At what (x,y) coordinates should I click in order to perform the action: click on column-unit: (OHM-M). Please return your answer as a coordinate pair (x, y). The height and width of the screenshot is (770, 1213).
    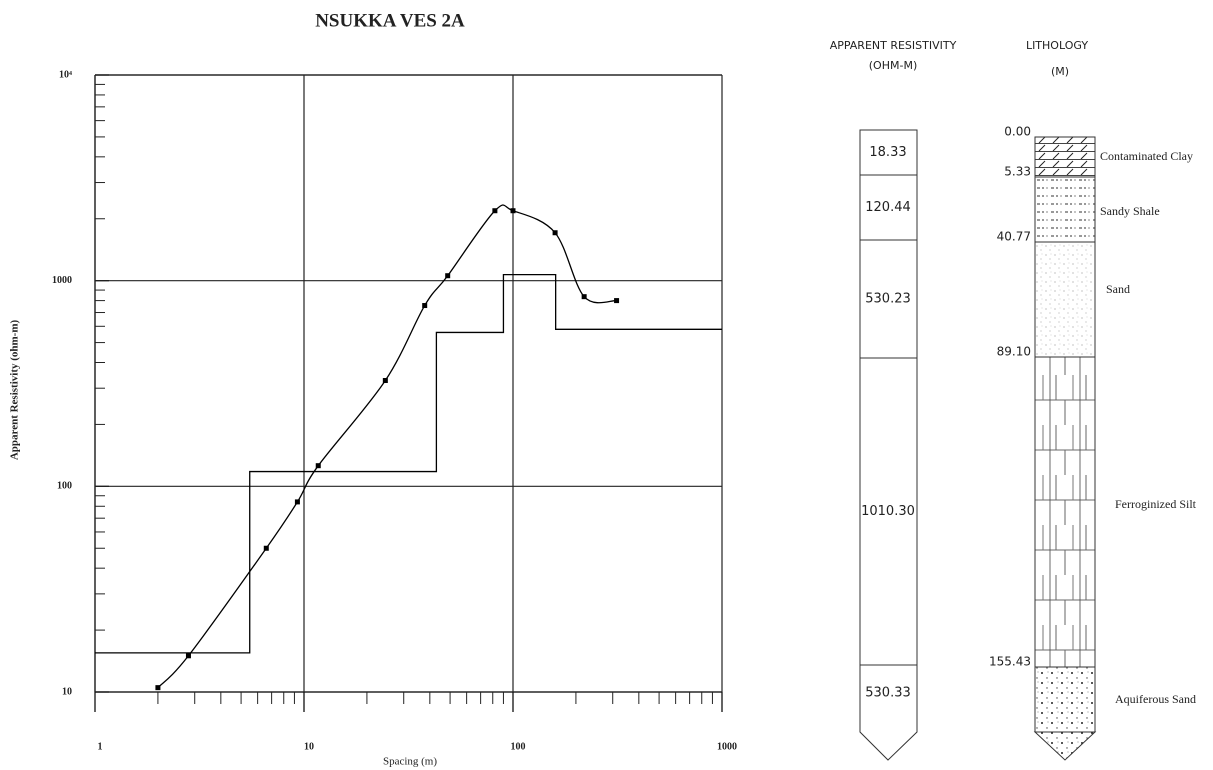
    Looking at the image, I should click on (893, 65).